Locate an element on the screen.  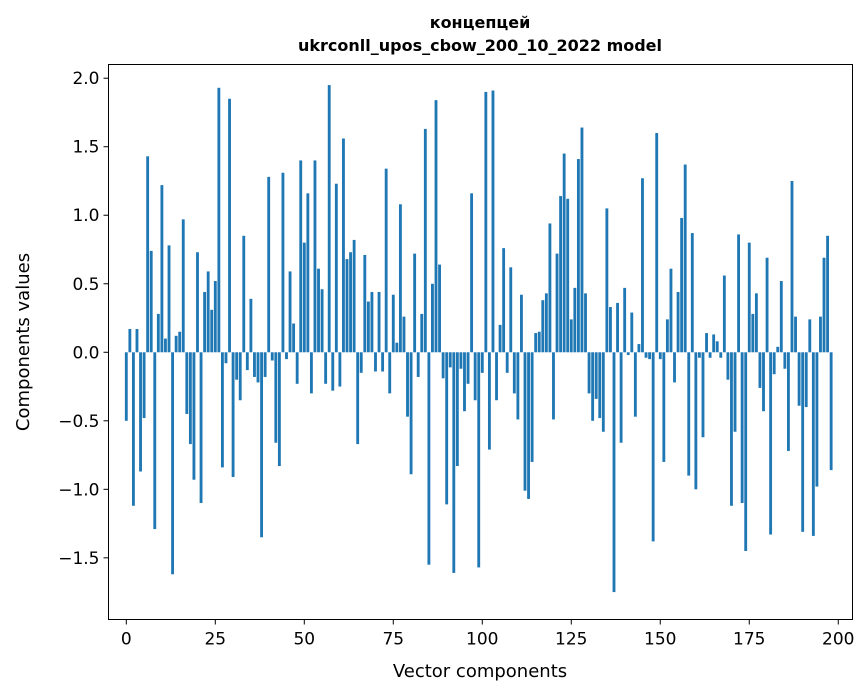
y-tick-label: 0.0 is located at coordinates (85, 353).